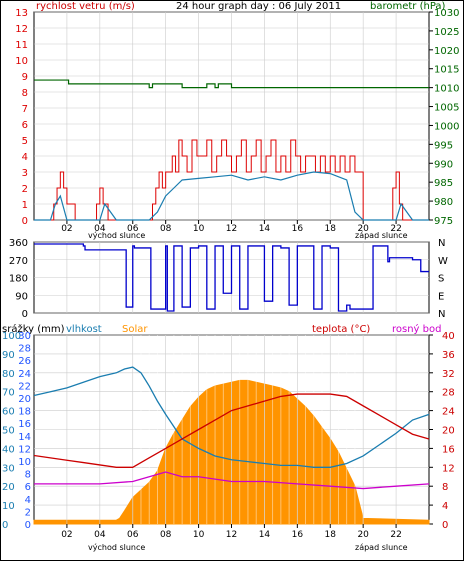 Image resolution: width=464 pixels, height=566 pixels. I want to click on temp-axis-tick-label: 8, so click(445, 487).